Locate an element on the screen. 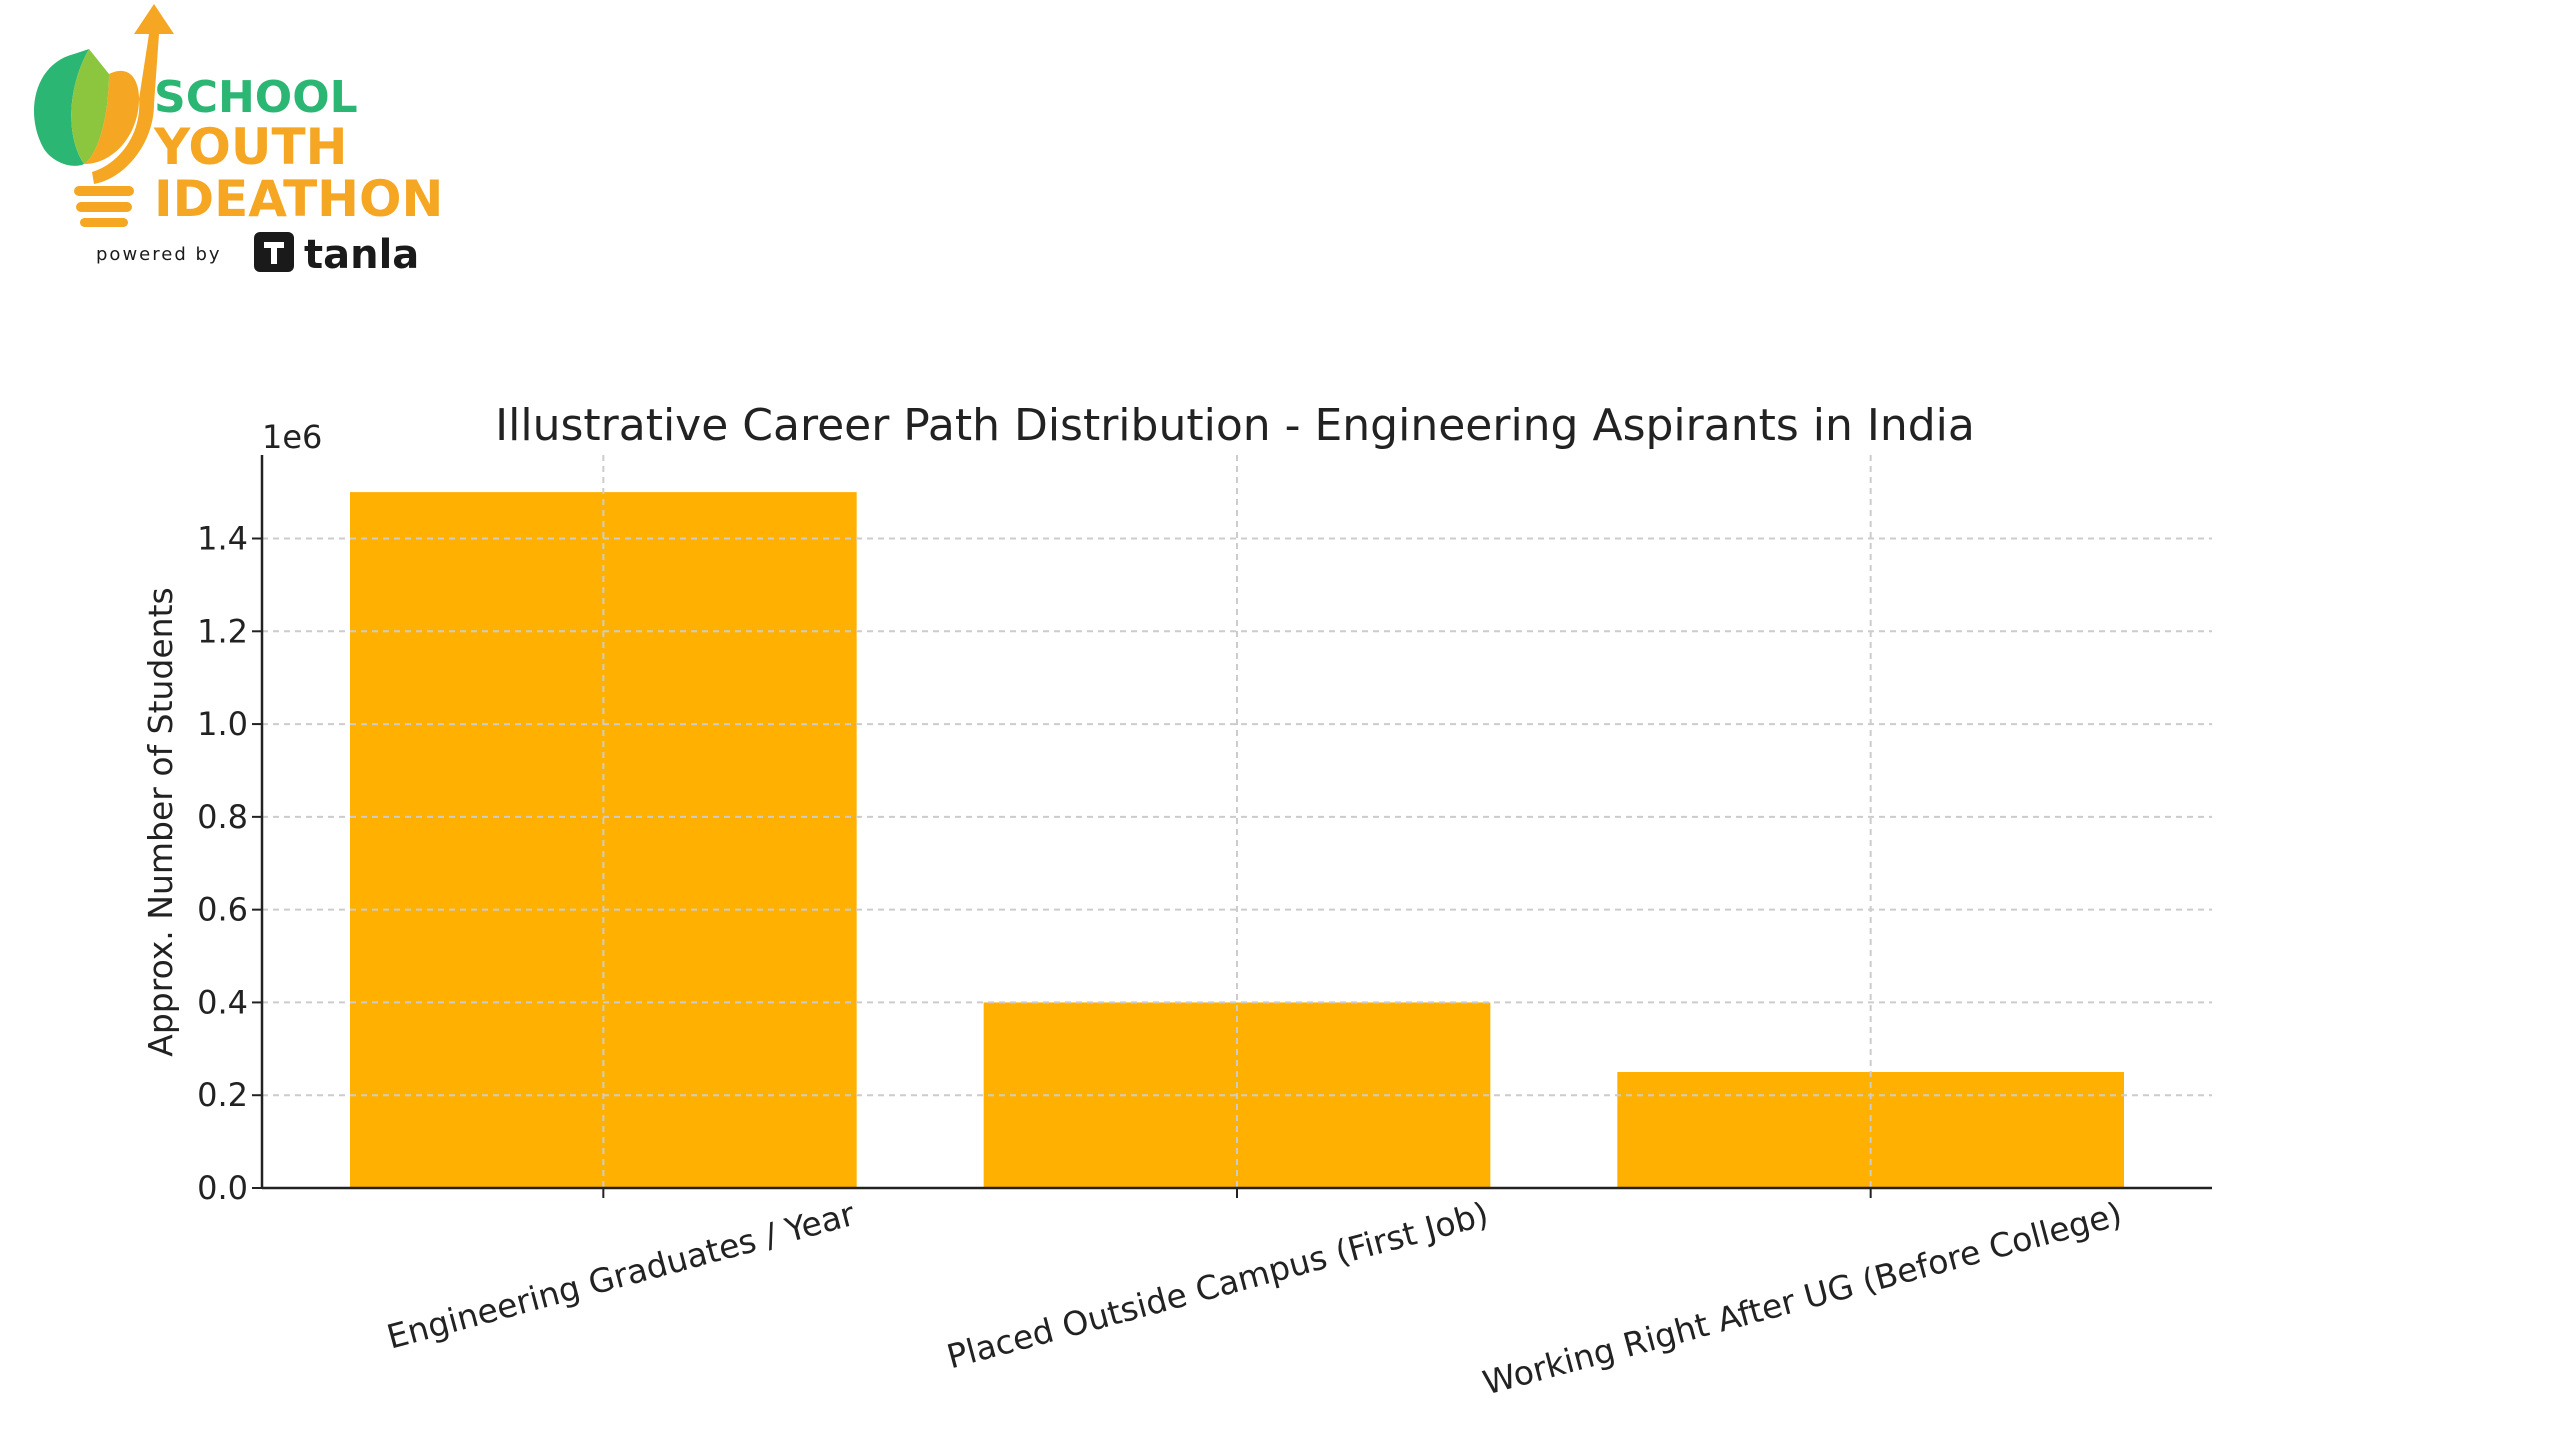 This screenshot has height=1440, width=2560. y-tick-label: 0.2 is located at coordinates (222, 1095).